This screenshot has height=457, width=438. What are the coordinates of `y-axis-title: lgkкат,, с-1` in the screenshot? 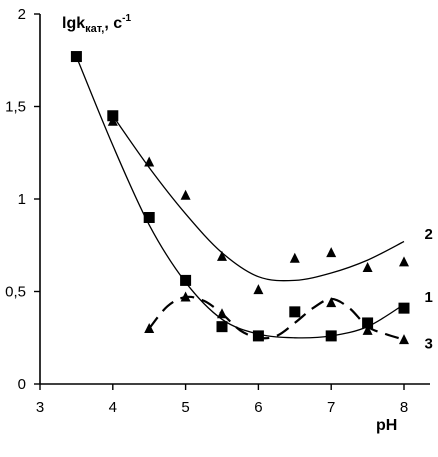 It's located at (97, 24).